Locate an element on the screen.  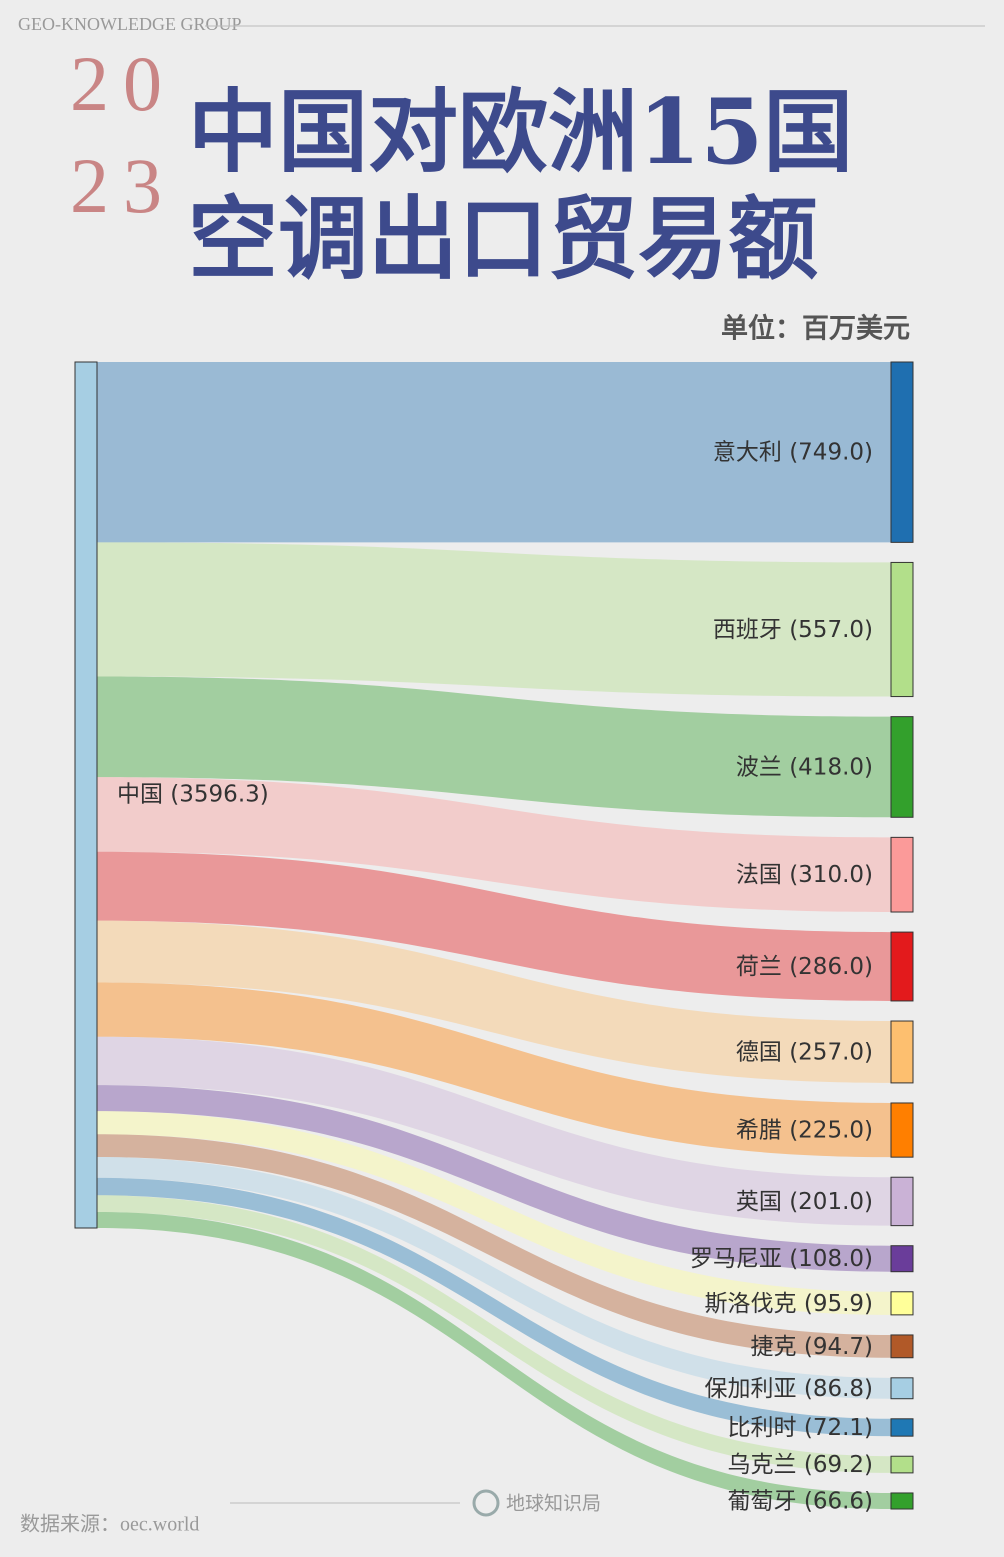
title-line: 中国对欧洲15国 is located at coordinates (520, 132).